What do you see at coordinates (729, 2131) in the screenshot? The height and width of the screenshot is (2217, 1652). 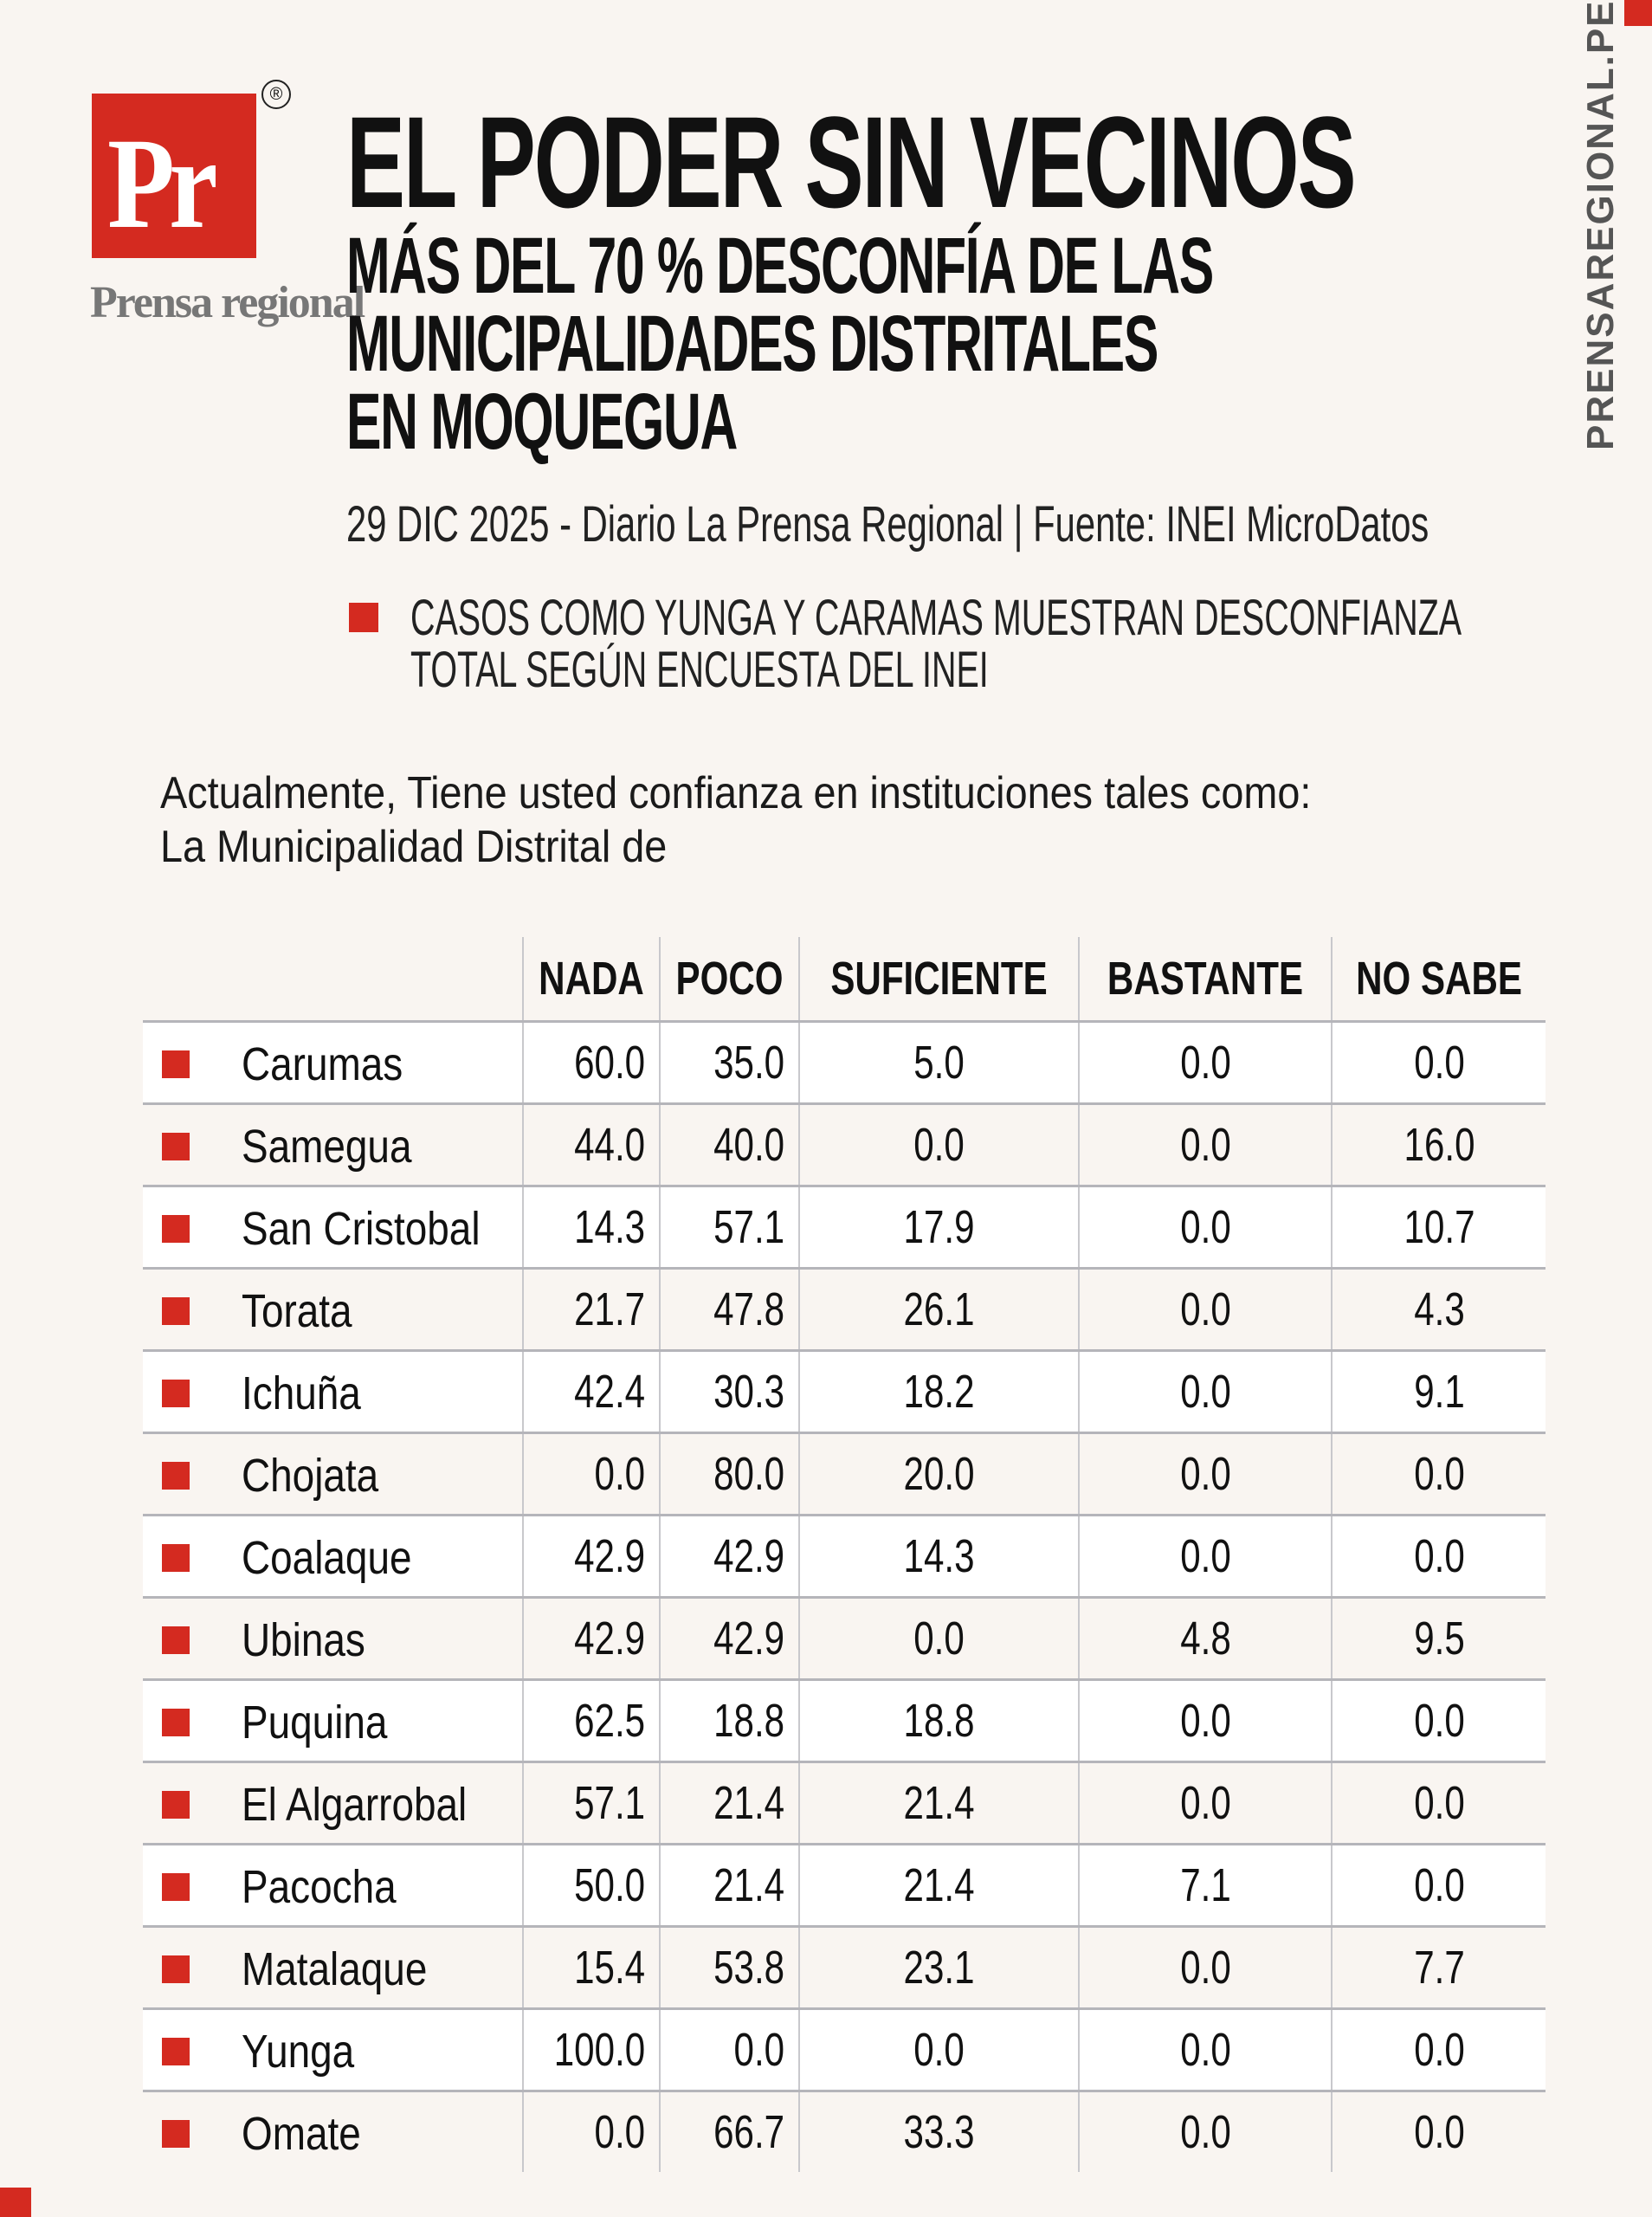 I see `value-cell: 66.7` at bounding box center [729, 2131].